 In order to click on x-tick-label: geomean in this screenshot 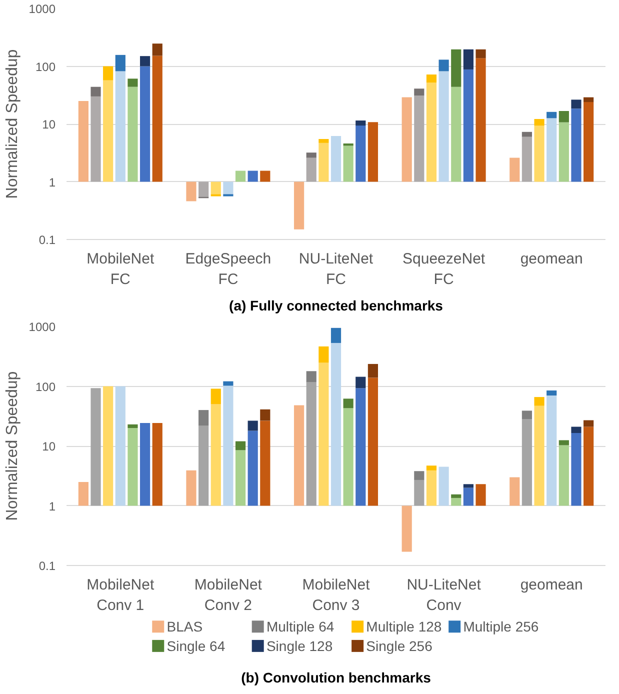, I will do `click(551, 585)`.